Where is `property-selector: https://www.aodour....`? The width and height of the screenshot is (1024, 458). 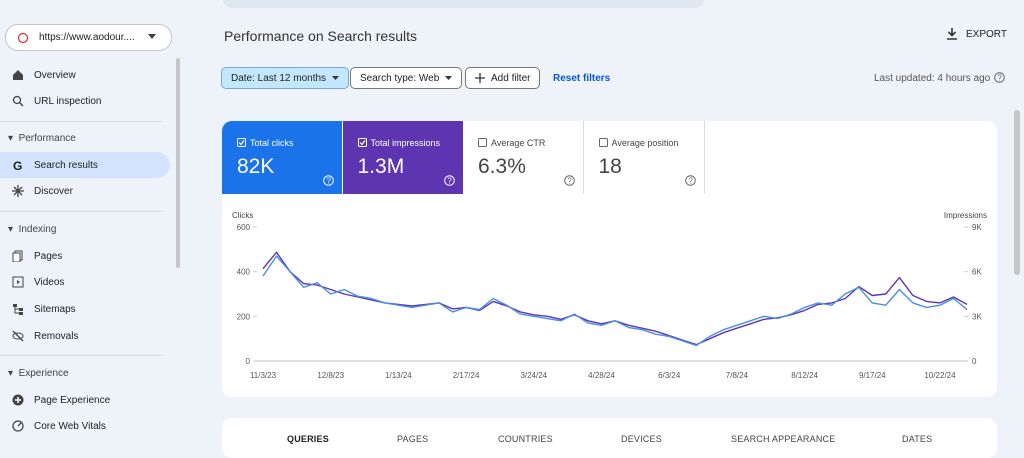 property-selector: https://www.aodour.... is located at coordinates (88, 37).